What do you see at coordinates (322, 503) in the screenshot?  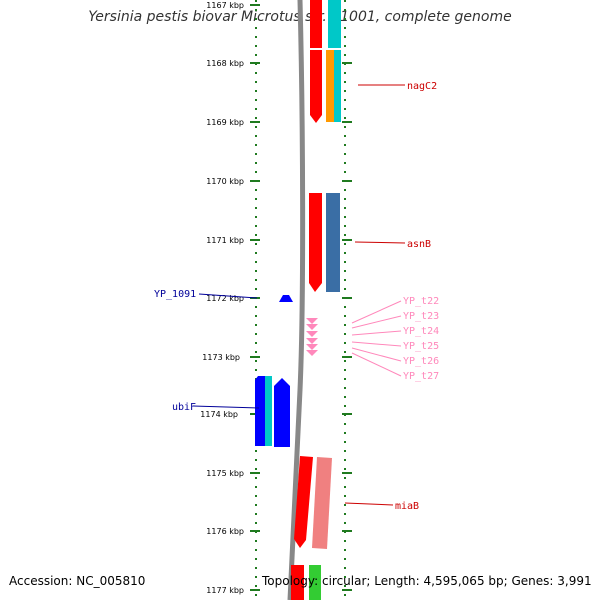 I see `cds-feature-lightred` at bounding box center [322, 503].